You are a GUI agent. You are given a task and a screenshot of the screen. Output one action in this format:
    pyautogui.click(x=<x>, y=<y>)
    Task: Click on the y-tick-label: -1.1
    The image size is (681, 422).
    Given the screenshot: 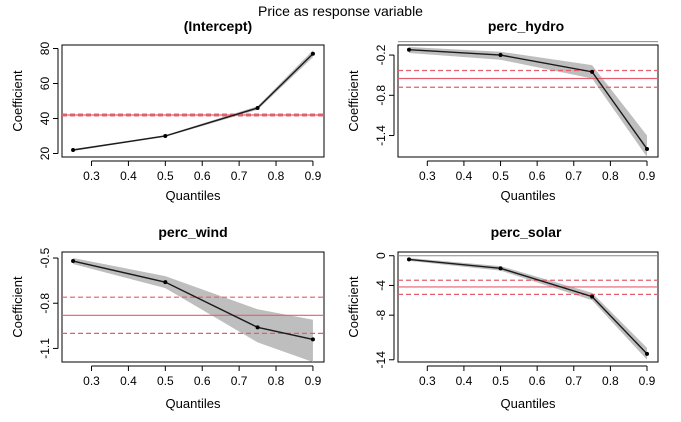 What is the action you would take?
    pyautogui.click(x=45, y=348)
    